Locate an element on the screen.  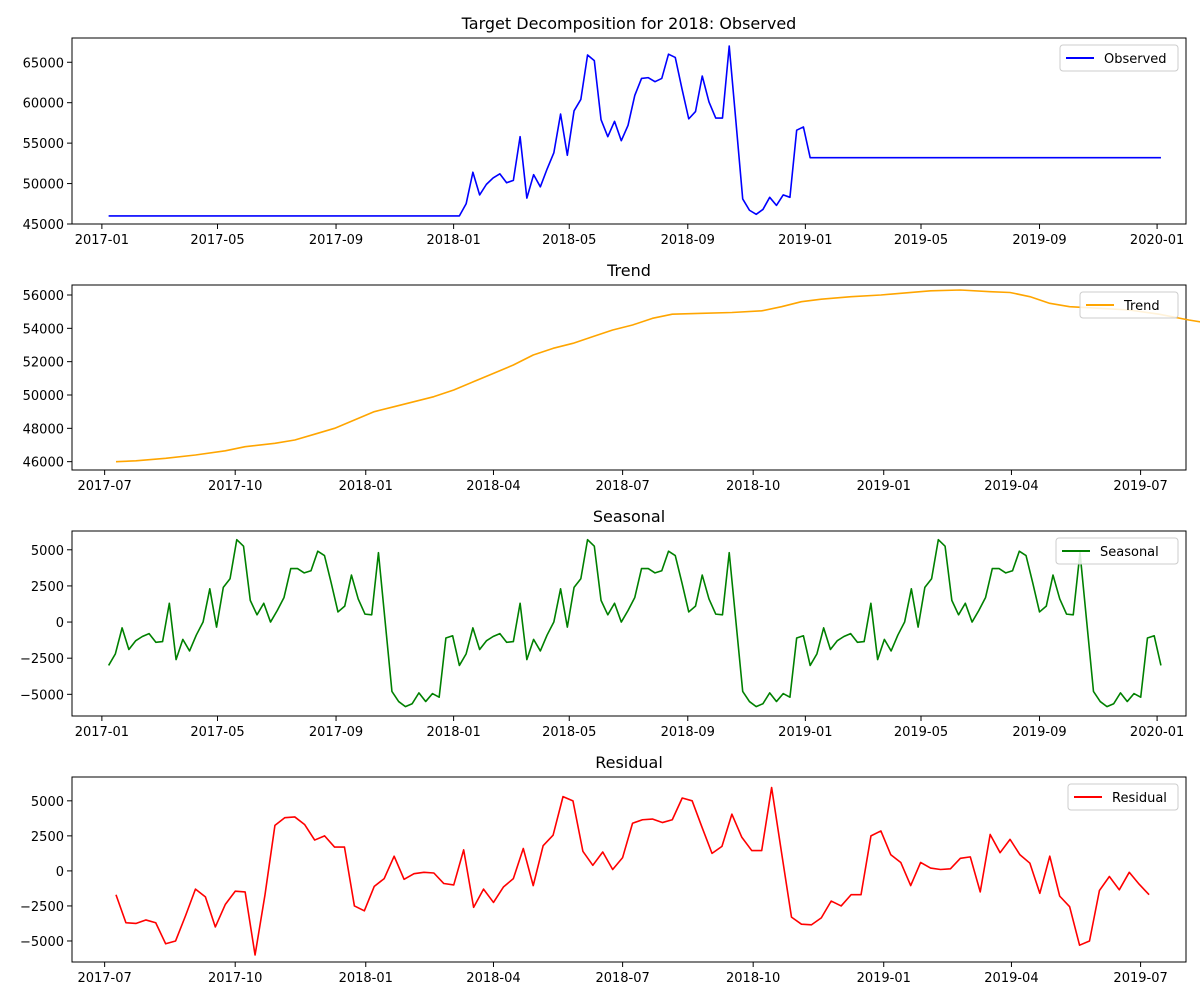
legend: Residual is located at coordinates (1123, 797).